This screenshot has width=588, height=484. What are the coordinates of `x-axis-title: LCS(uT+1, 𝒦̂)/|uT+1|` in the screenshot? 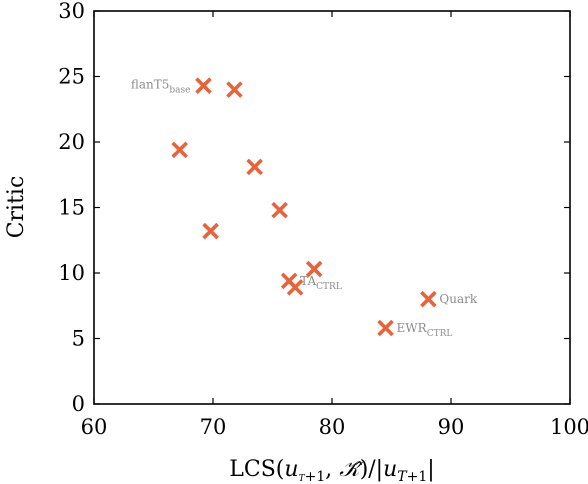 It's located at (331, 470).